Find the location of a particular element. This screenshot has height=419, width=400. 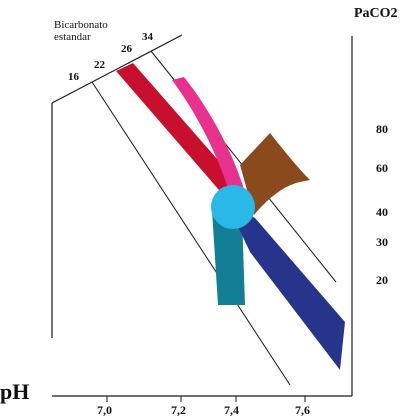

frame-top-slanted-axis is located at coordinates (117, 69).